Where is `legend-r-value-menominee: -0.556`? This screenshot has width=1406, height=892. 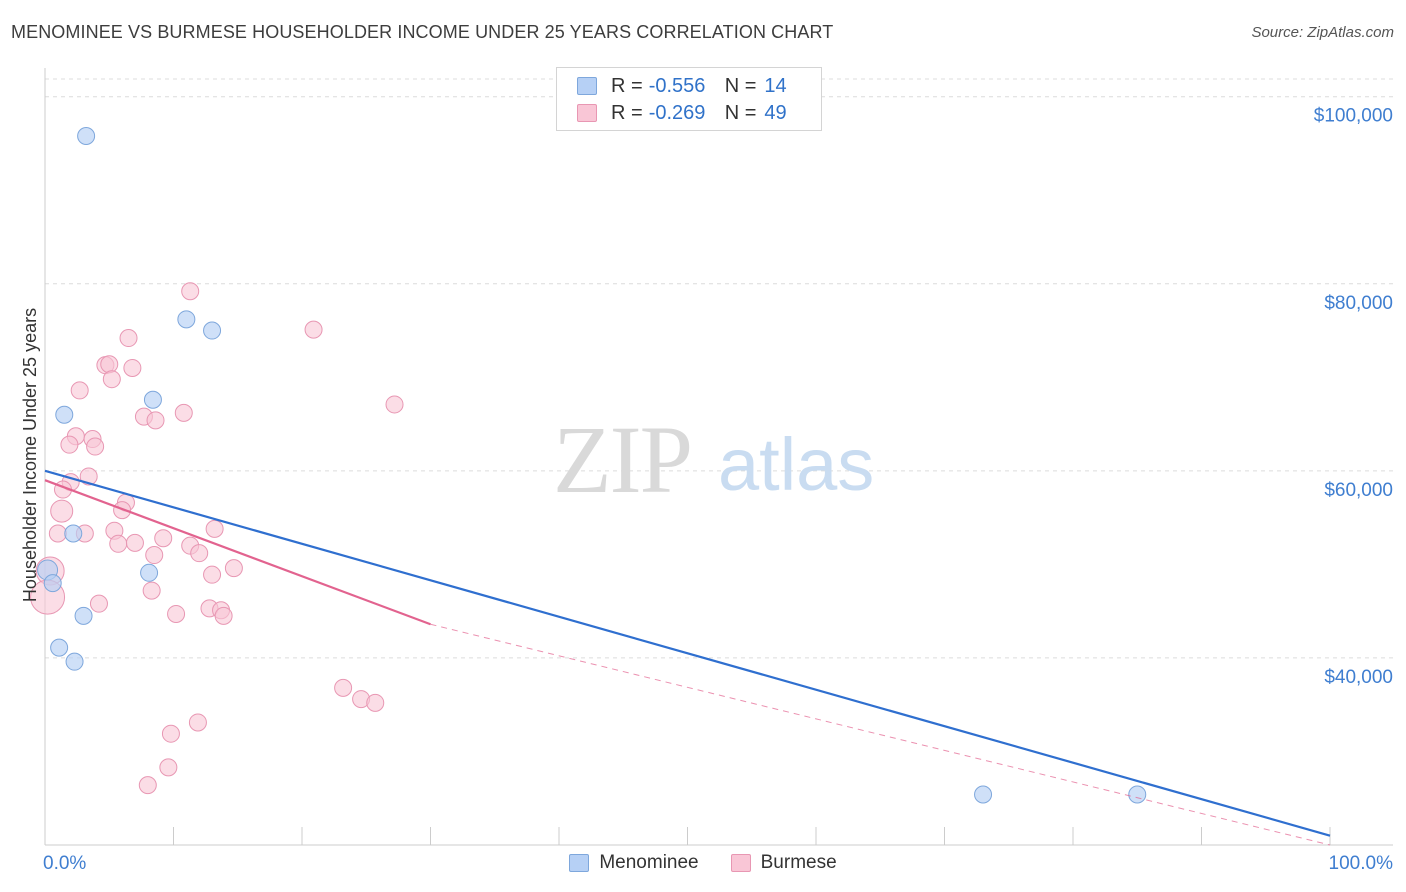
legend-r-value-menominee: -0.556 is located at coordinates (677, 85).